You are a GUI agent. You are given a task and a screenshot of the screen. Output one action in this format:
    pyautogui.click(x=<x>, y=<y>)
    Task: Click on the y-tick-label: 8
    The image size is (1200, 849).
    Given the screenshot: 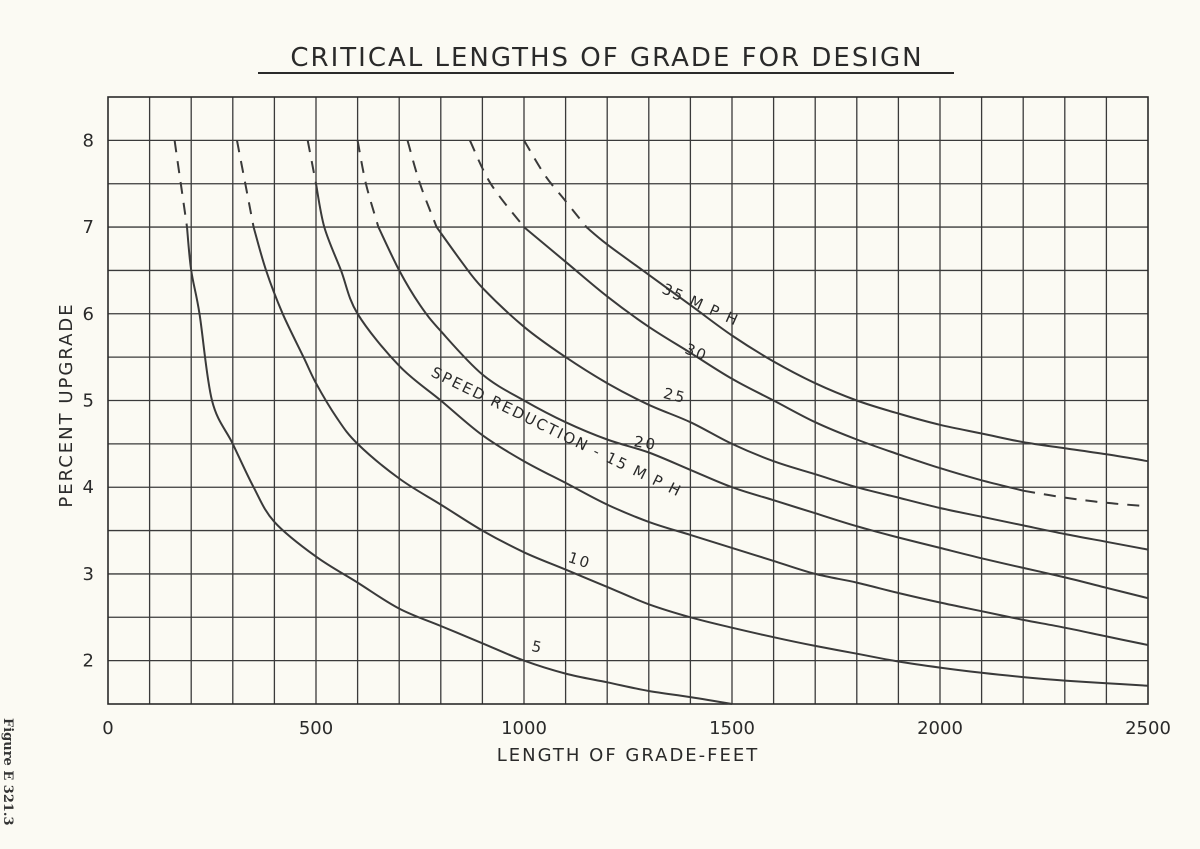 What is the action you would take?
    pyautogui.click(x=88, y=140)
    